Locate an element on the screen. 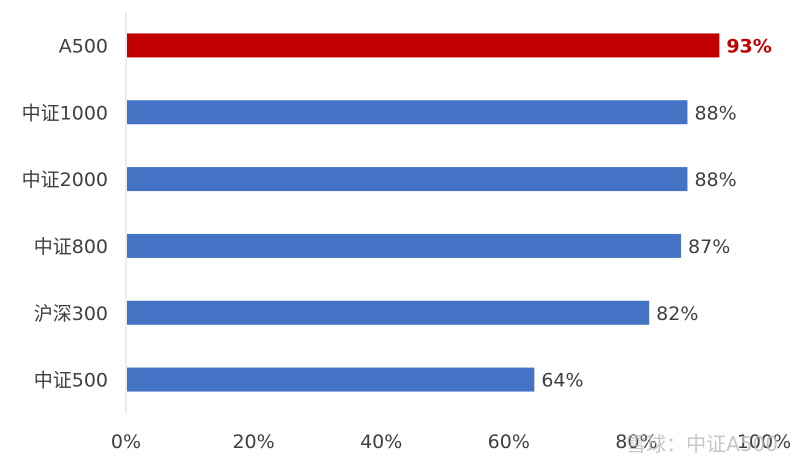 This screenshot has width=800, height=465. category-label-2: 中证2000 is located at coordinates (65, 180).